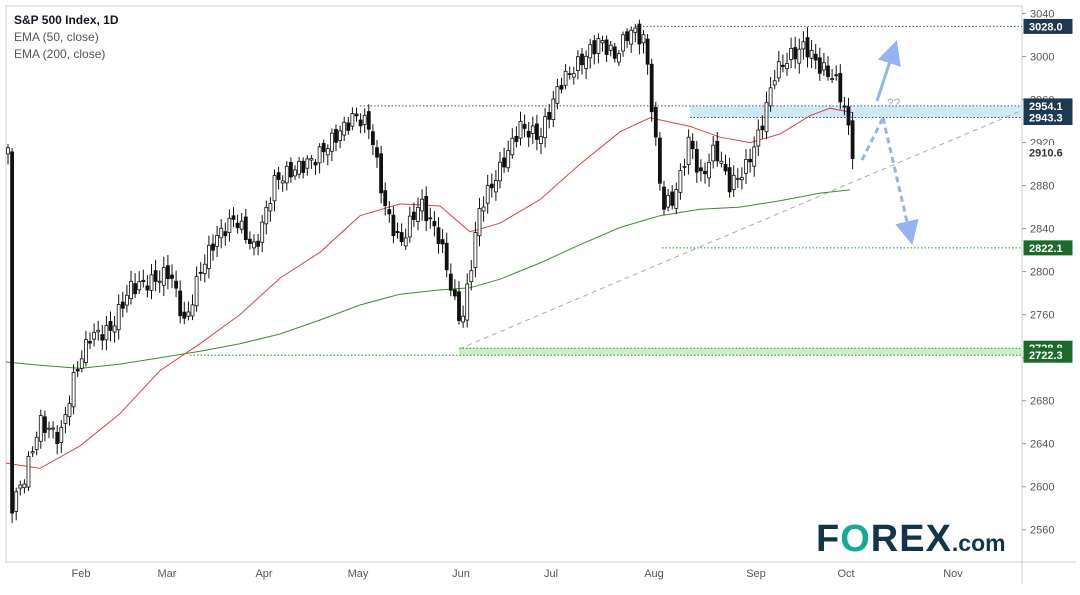 This screenshot has width=1080, height=595. I want to click on resistance-zone, so click(856, 111).